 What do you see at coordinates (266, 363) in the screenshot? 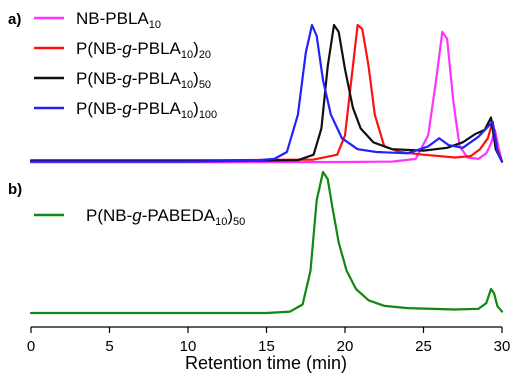
I see `x-axis-title: Retention time (min)` at bounding box center [266, 363].